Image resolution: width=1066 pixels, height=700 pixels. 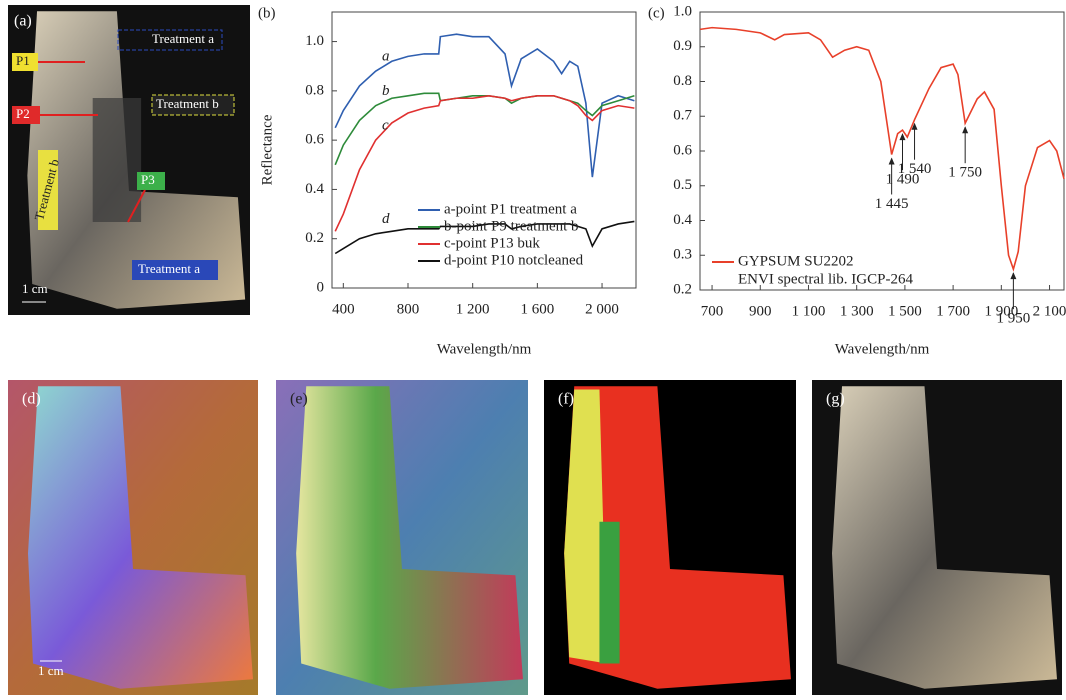 What do you see at coordinates (953, 311) in the screenshot?
I see `x-tick-label: 1 700` at bounding box center [953, 311].